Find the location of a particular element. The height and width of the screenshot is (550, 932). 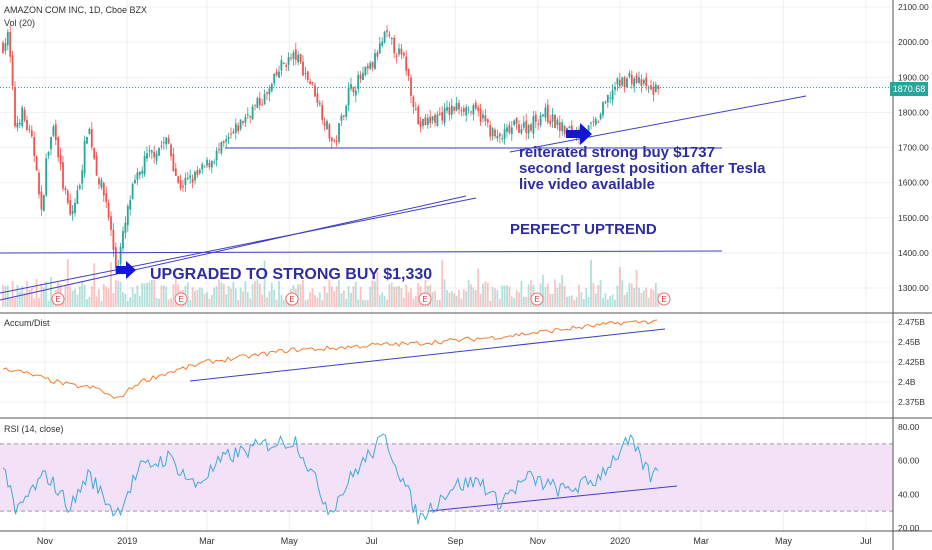

accum-y-tick-label: 2.45B is located at coordinates (909, 342).